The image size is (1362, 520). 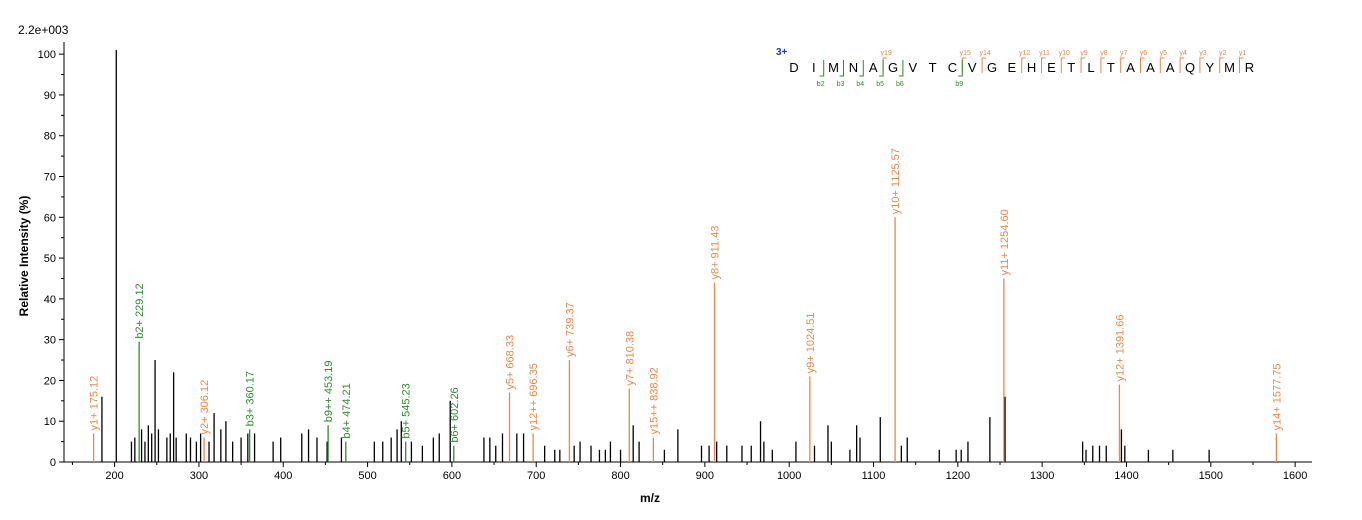 What do you see at coordinates (782, 52) in the screenshot?
I see `charge-state: 3+` at bounding box center [782, 52].